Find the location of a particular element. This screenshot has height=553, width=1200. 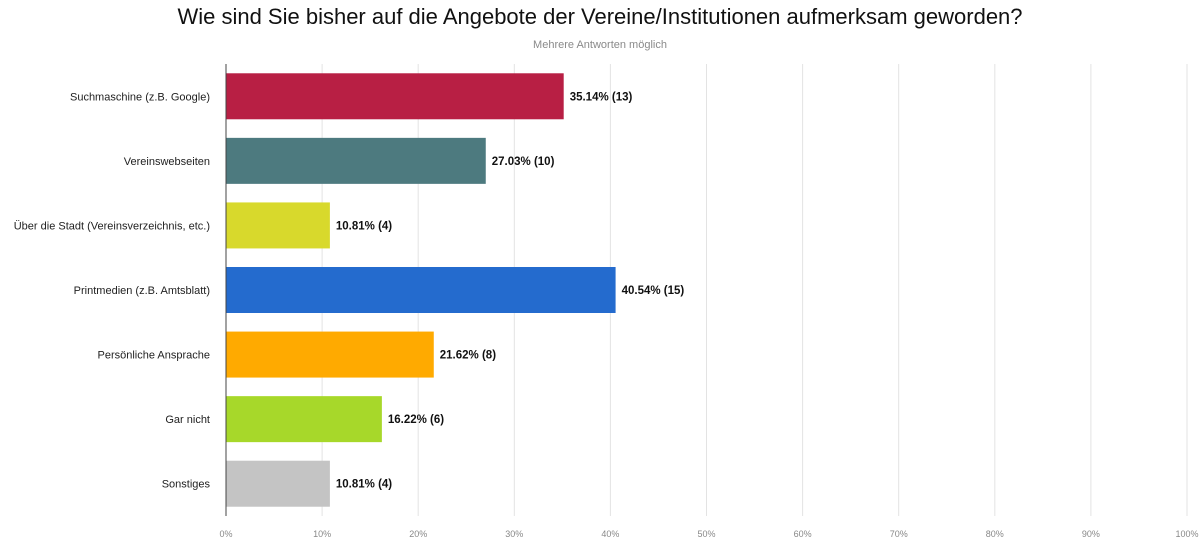

x-tick-label: 30% is located at coordinates (514, 534).